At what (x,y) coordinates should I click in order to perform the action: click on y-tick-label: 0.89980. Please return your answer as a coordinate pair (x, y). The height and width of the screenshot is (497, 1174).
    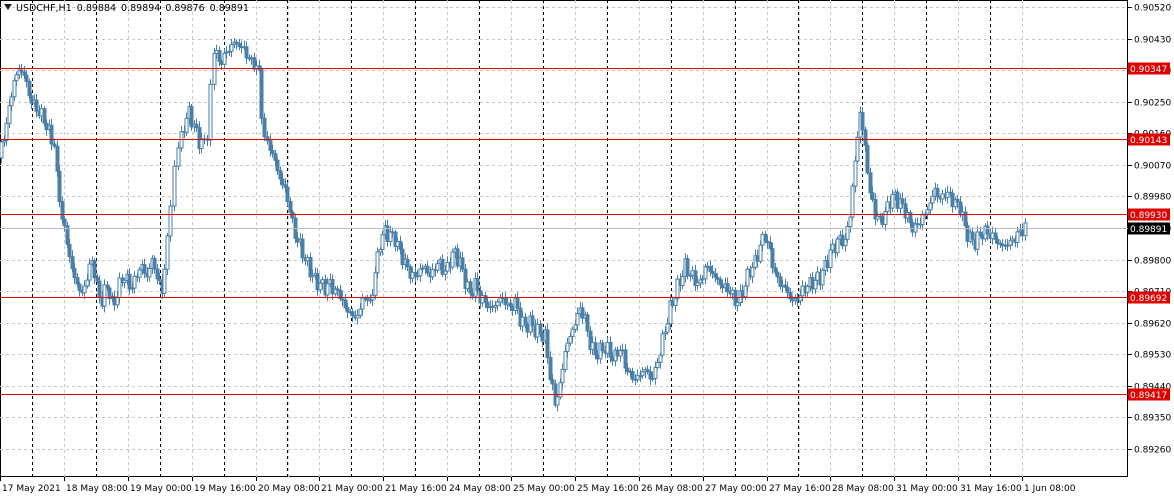
    Looking at the image, I should click on (1152, 198).